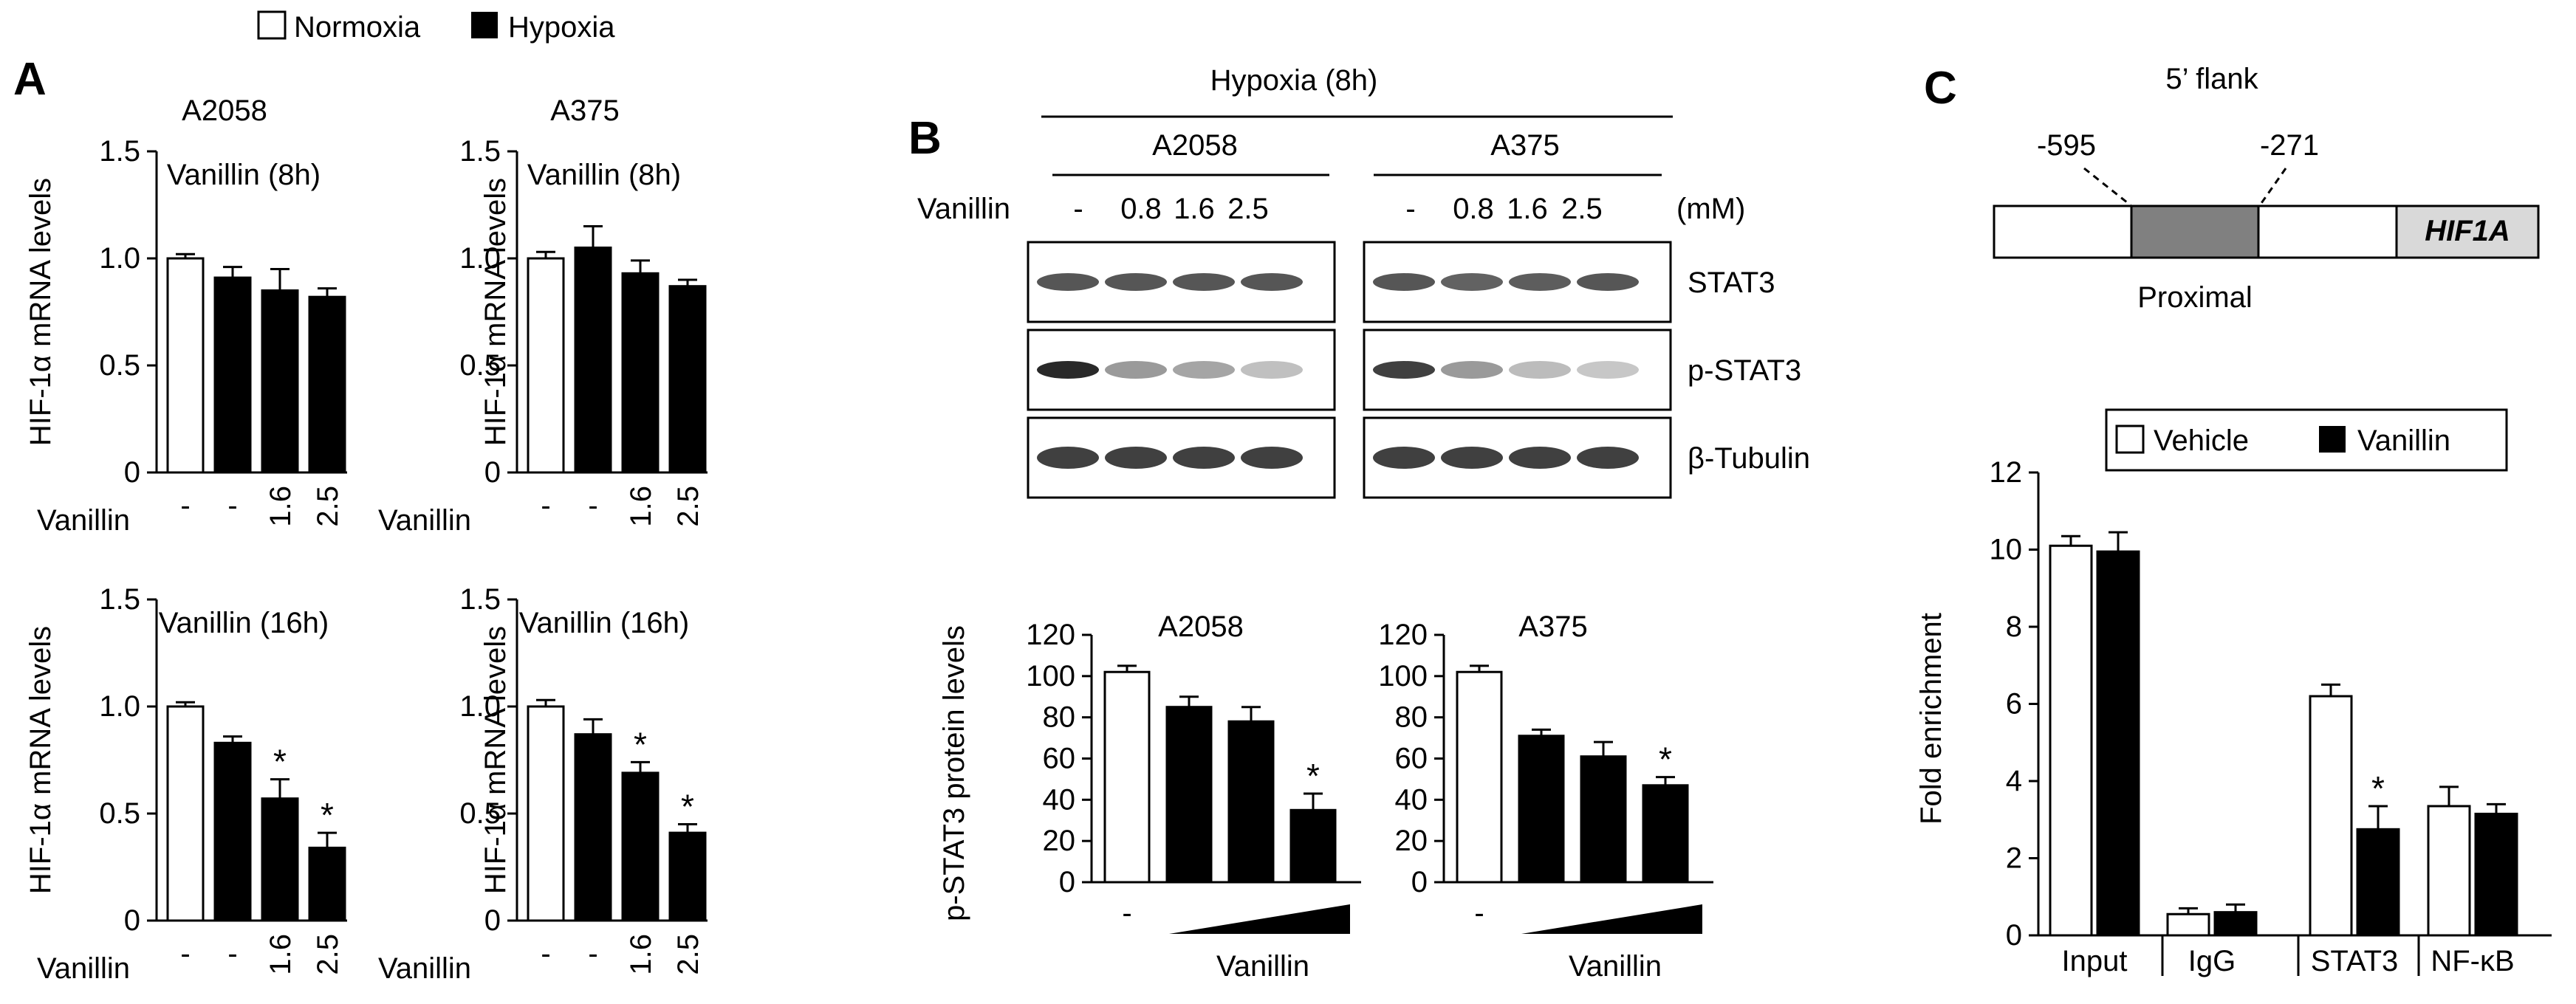  Describe the element at coordinates (2272, 187) in the screenshot. I see `dash-right` at that location.